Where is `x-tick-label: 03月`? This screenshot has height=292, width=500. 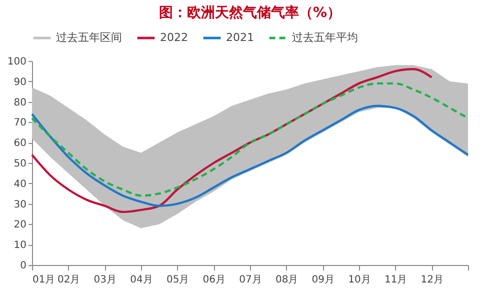
x-tick-label: 03月 is located at coordinates (105, 280).